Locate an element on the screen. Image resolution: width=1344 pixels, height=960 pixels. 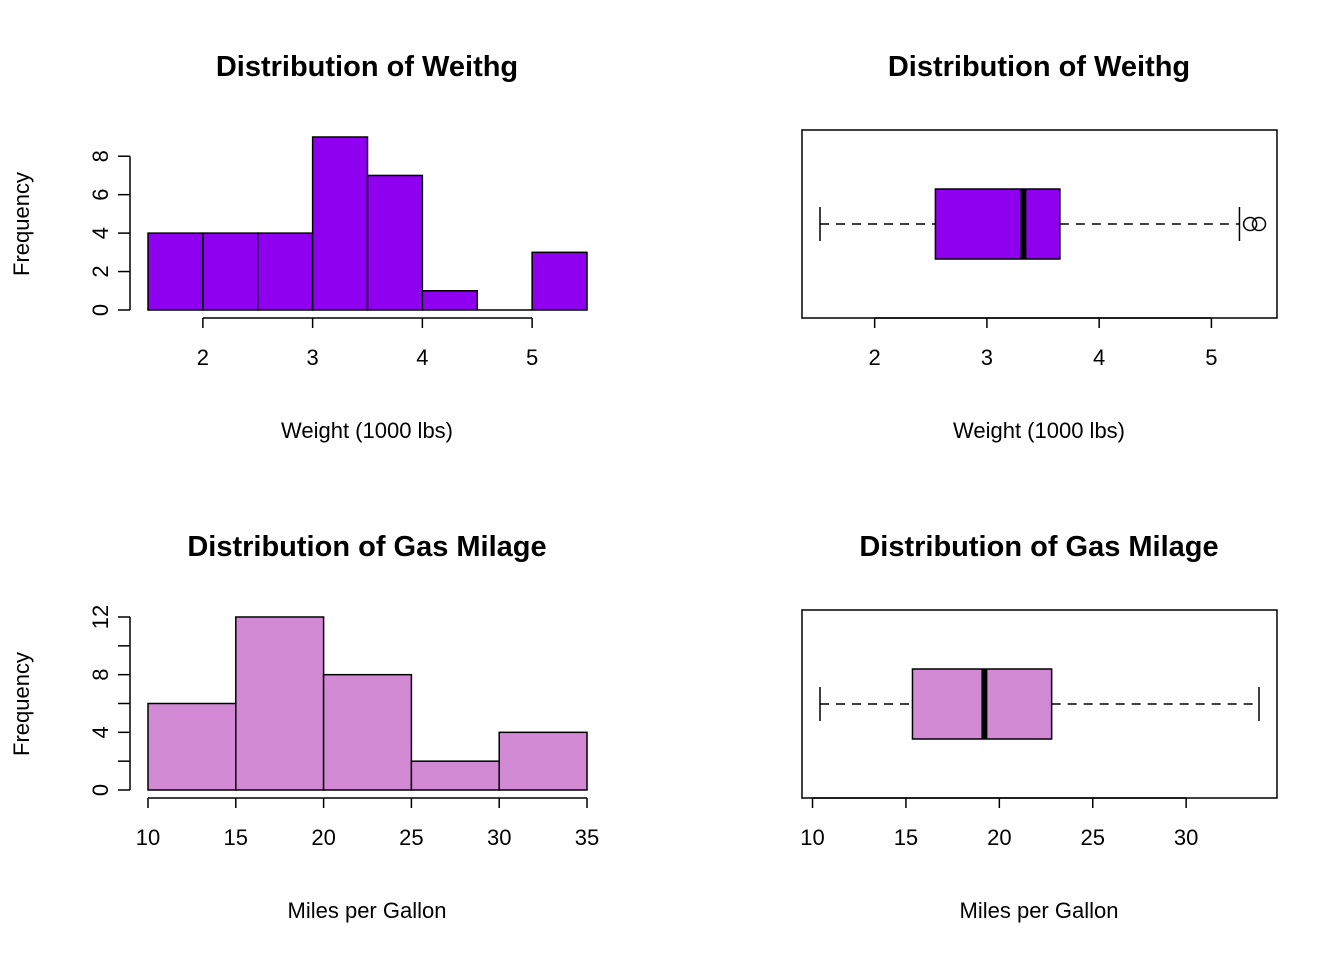
weight-boxplot-xlabel: Weight (1000 lbs) is located at coordinates (1039, 430).